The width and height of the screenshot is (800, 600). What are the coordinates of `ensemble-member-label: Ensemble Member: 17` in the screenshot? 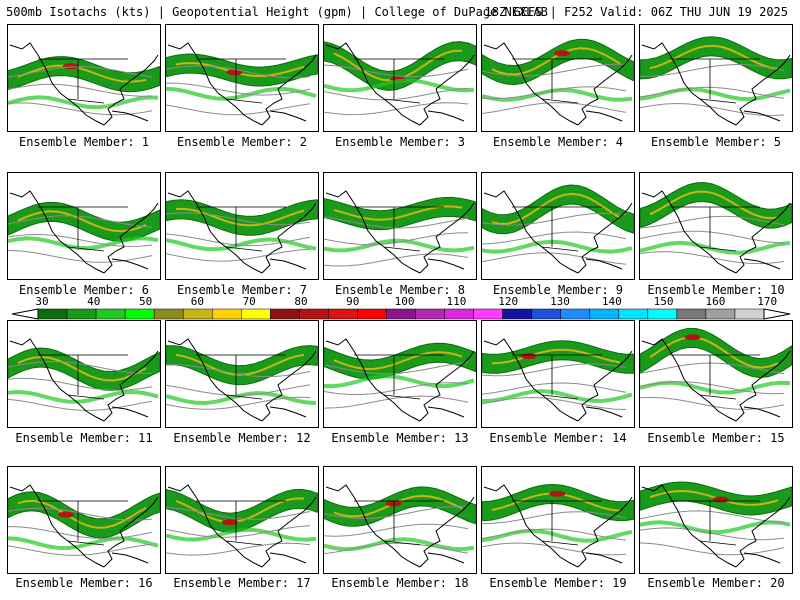 It's located at (242, 583).